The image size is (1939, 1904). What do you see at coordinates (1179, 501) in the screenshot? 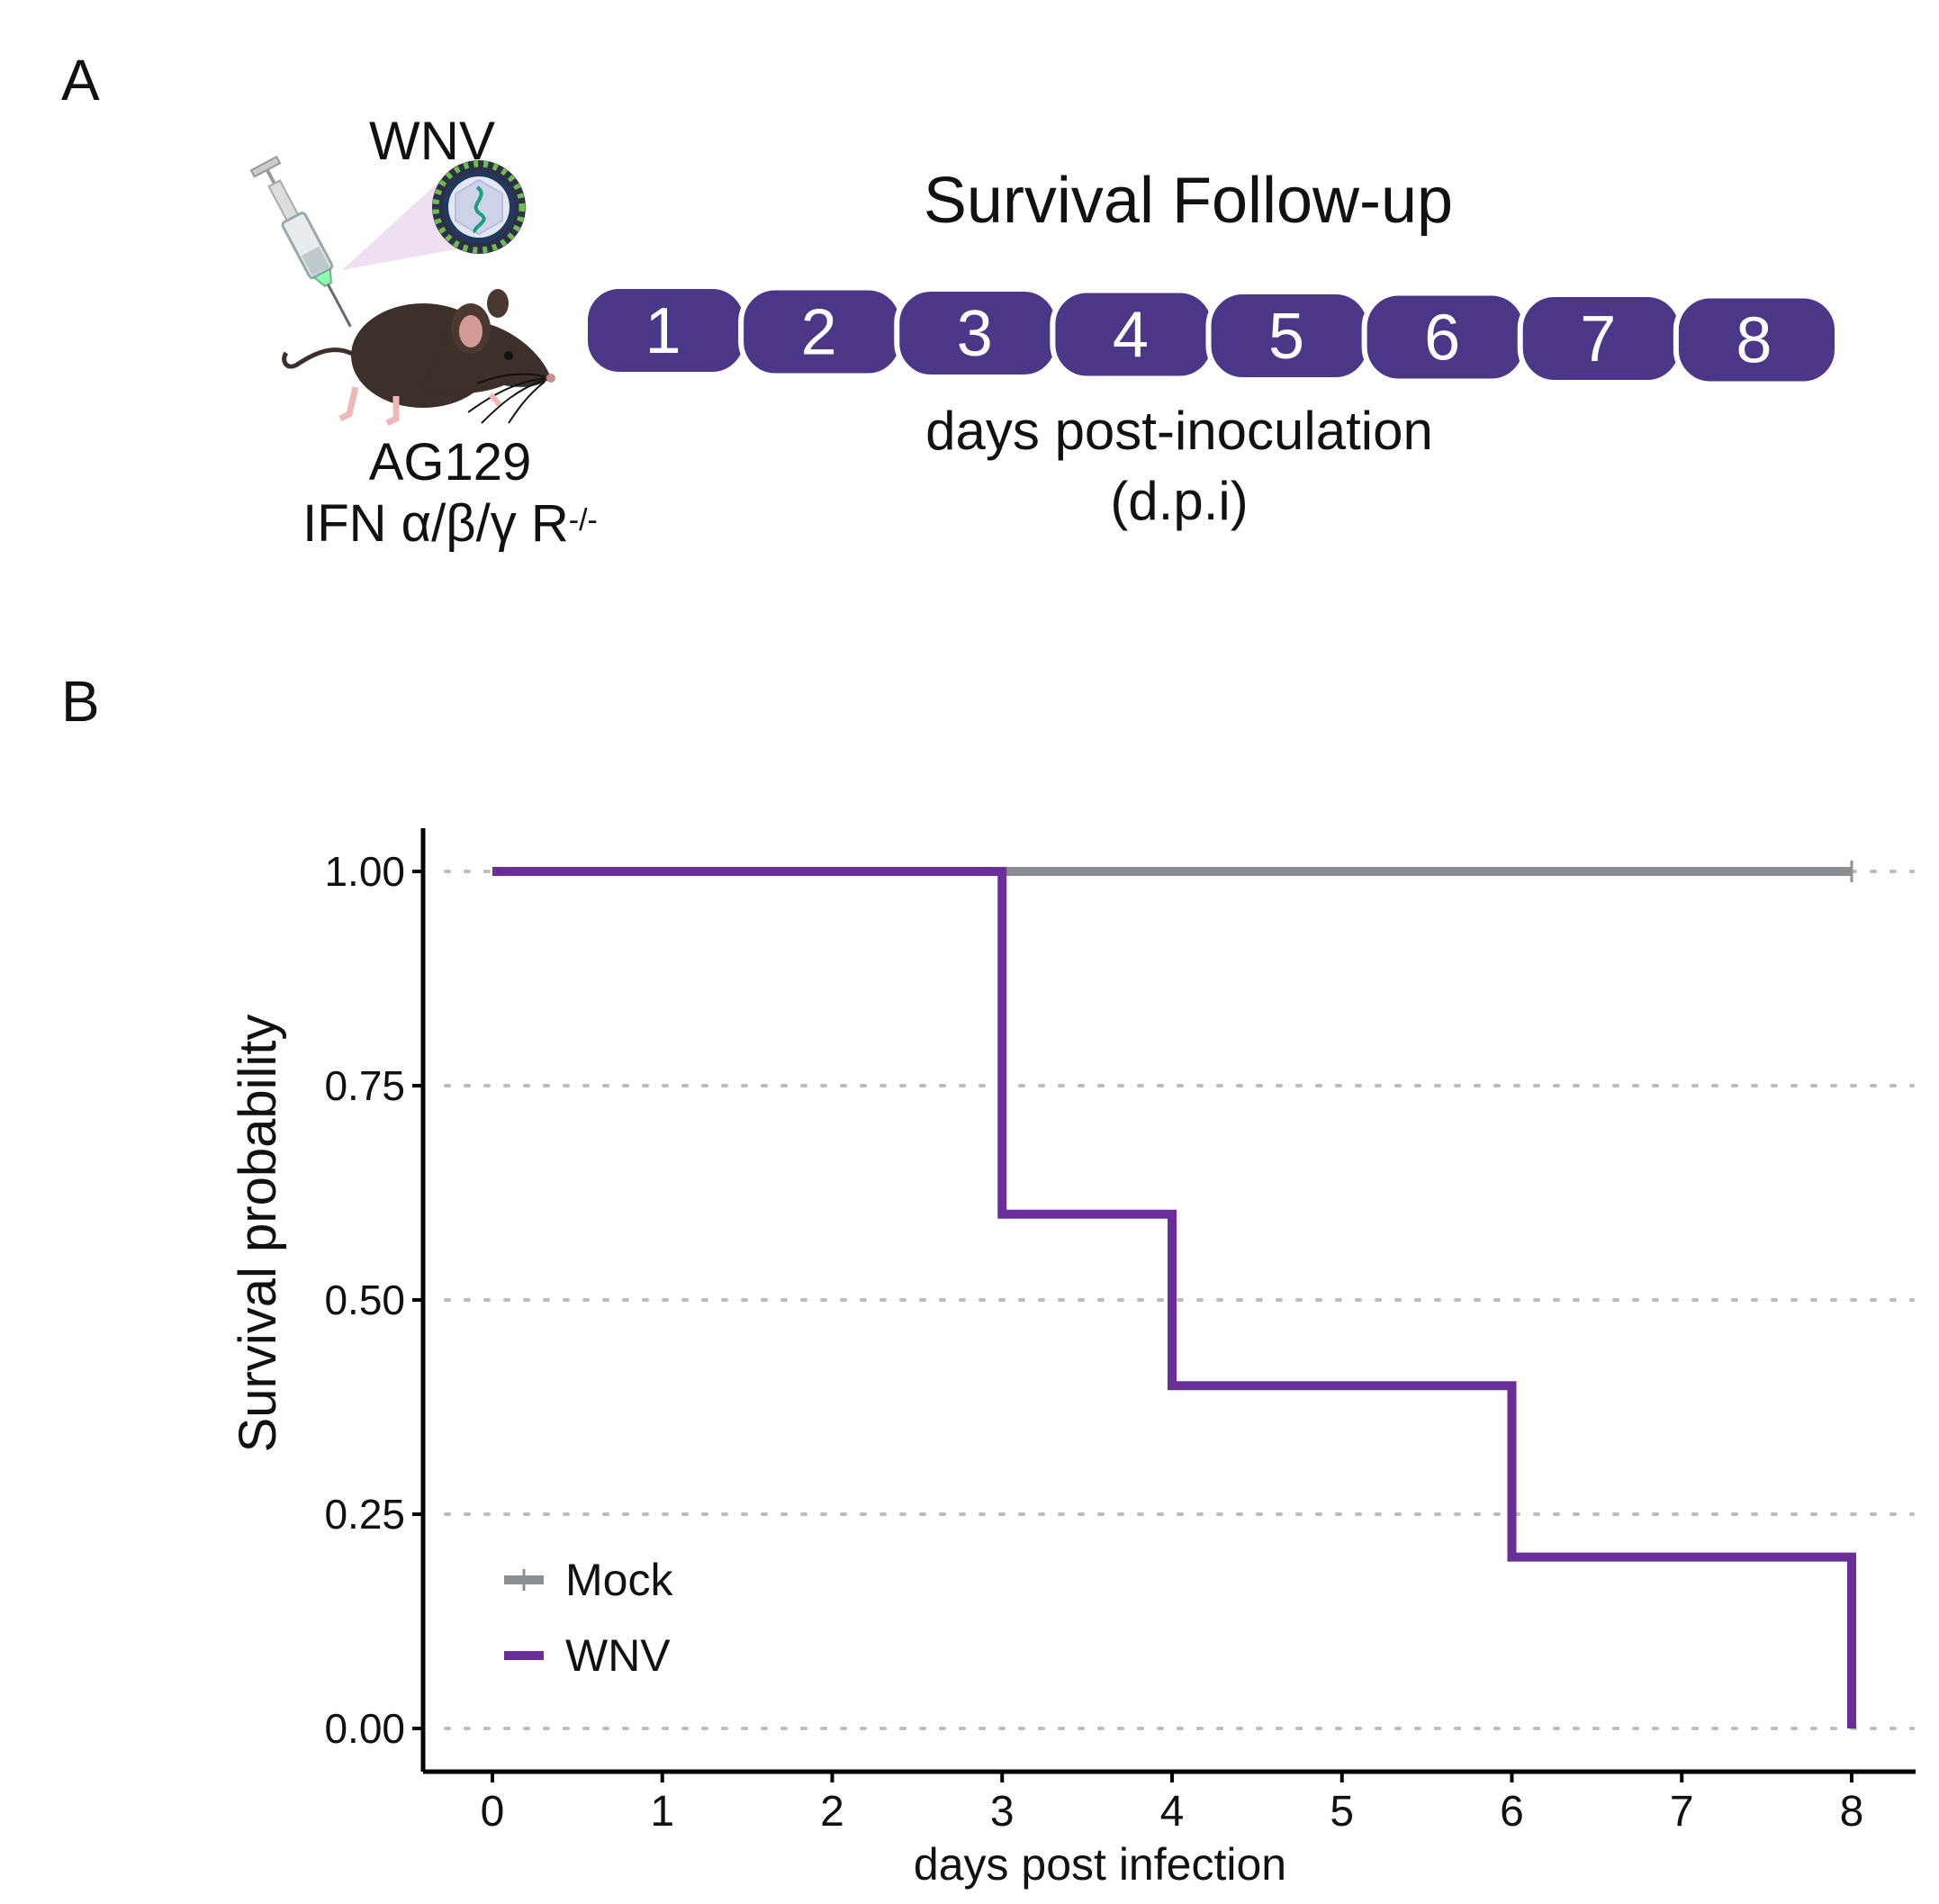
I see `timeline-caption-line2: (d.p.i)` at bounding box center [1179, 501].